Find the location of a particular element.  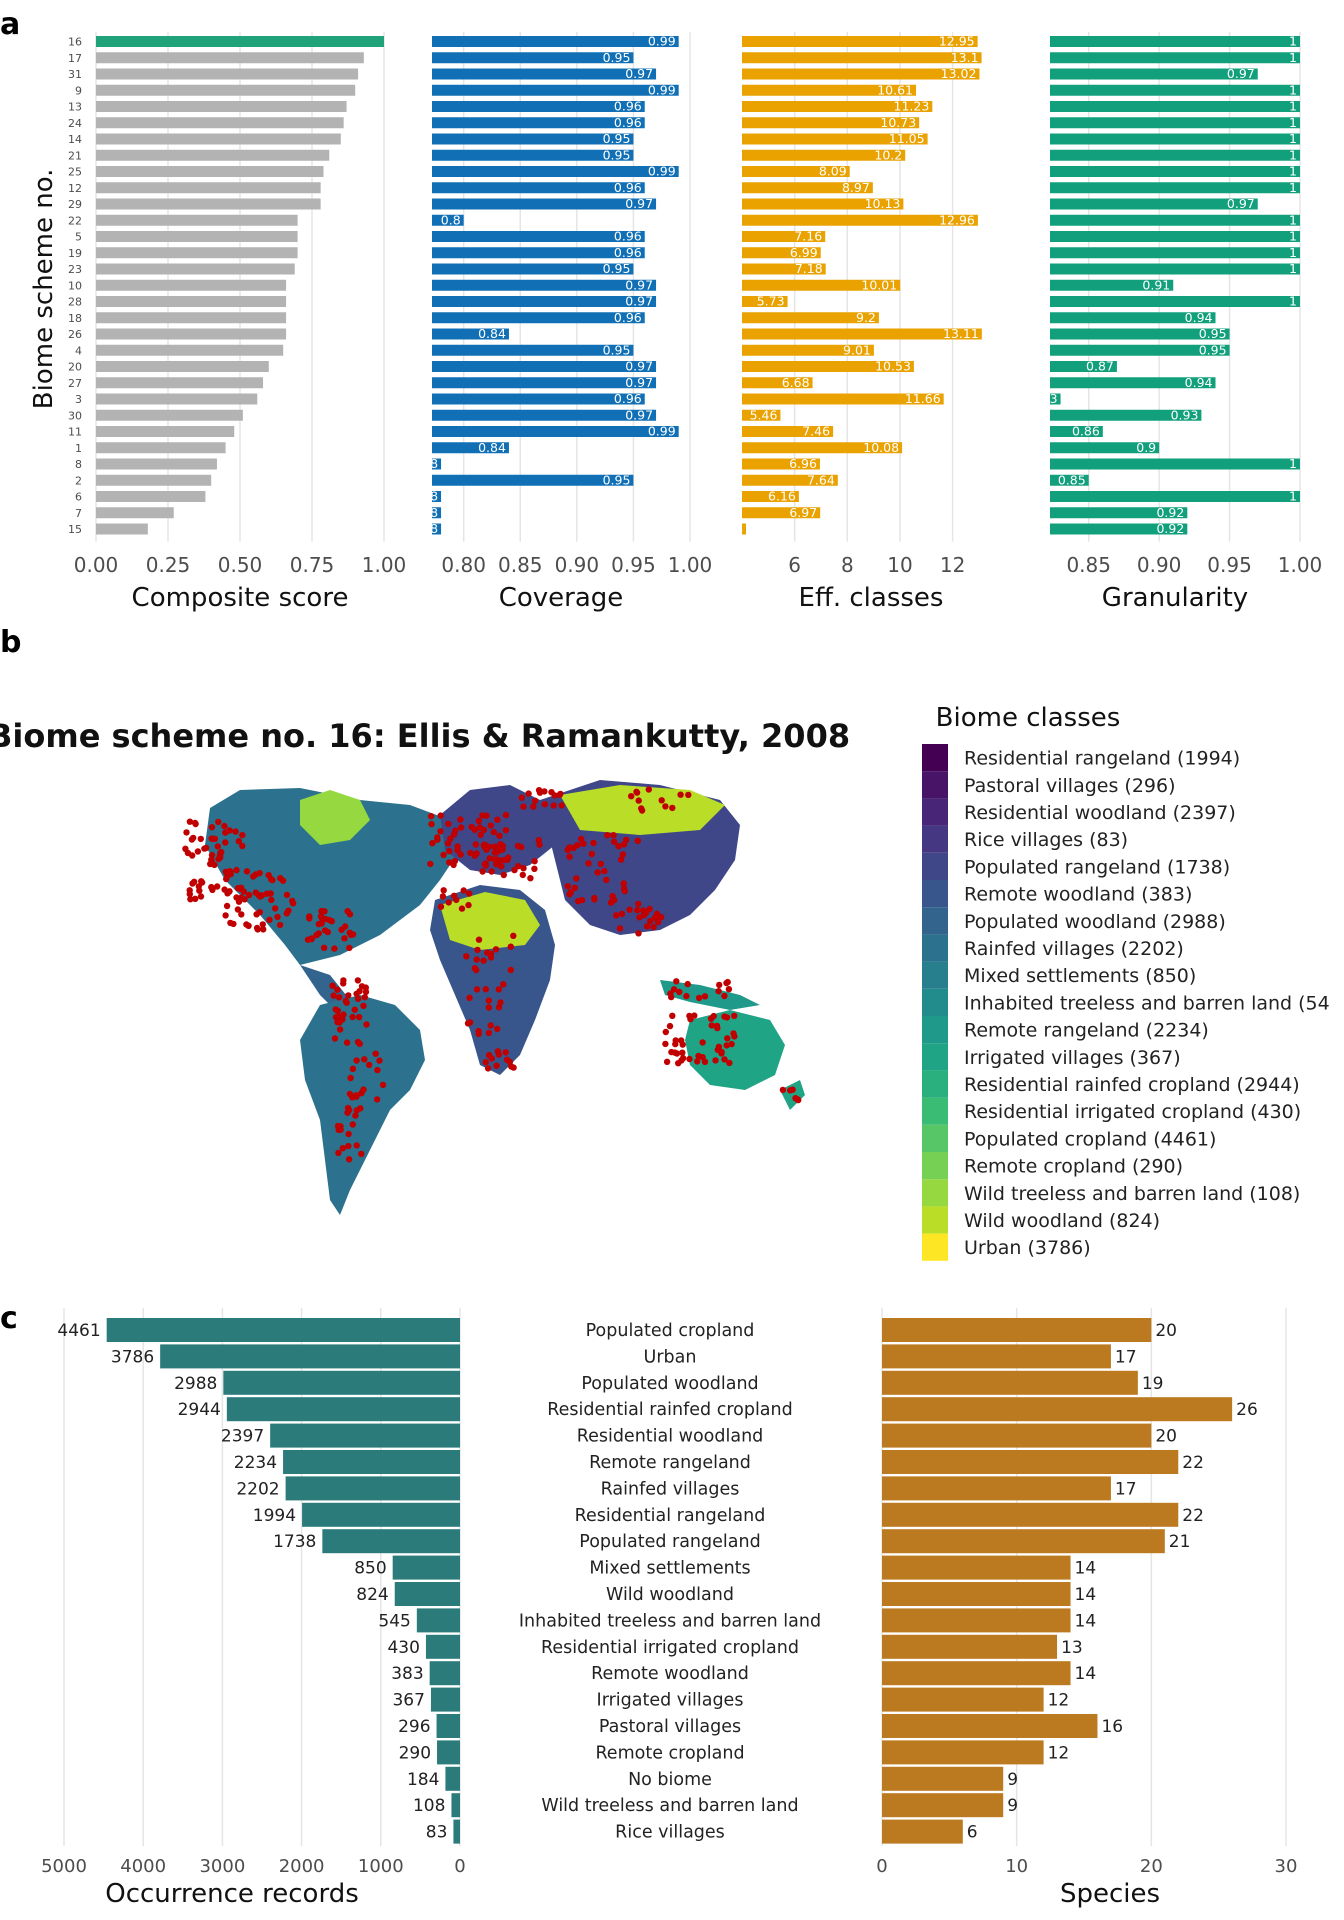

legend-entry: Populated cropland (4461) is located at coordinates (1090, 1139).